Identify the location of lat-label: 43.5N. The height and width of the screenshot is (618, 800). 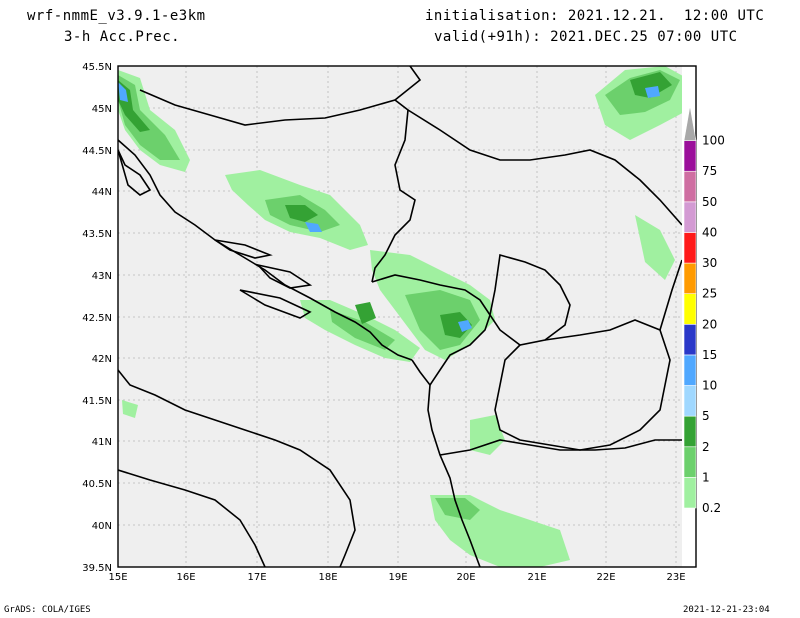
(97, 234).